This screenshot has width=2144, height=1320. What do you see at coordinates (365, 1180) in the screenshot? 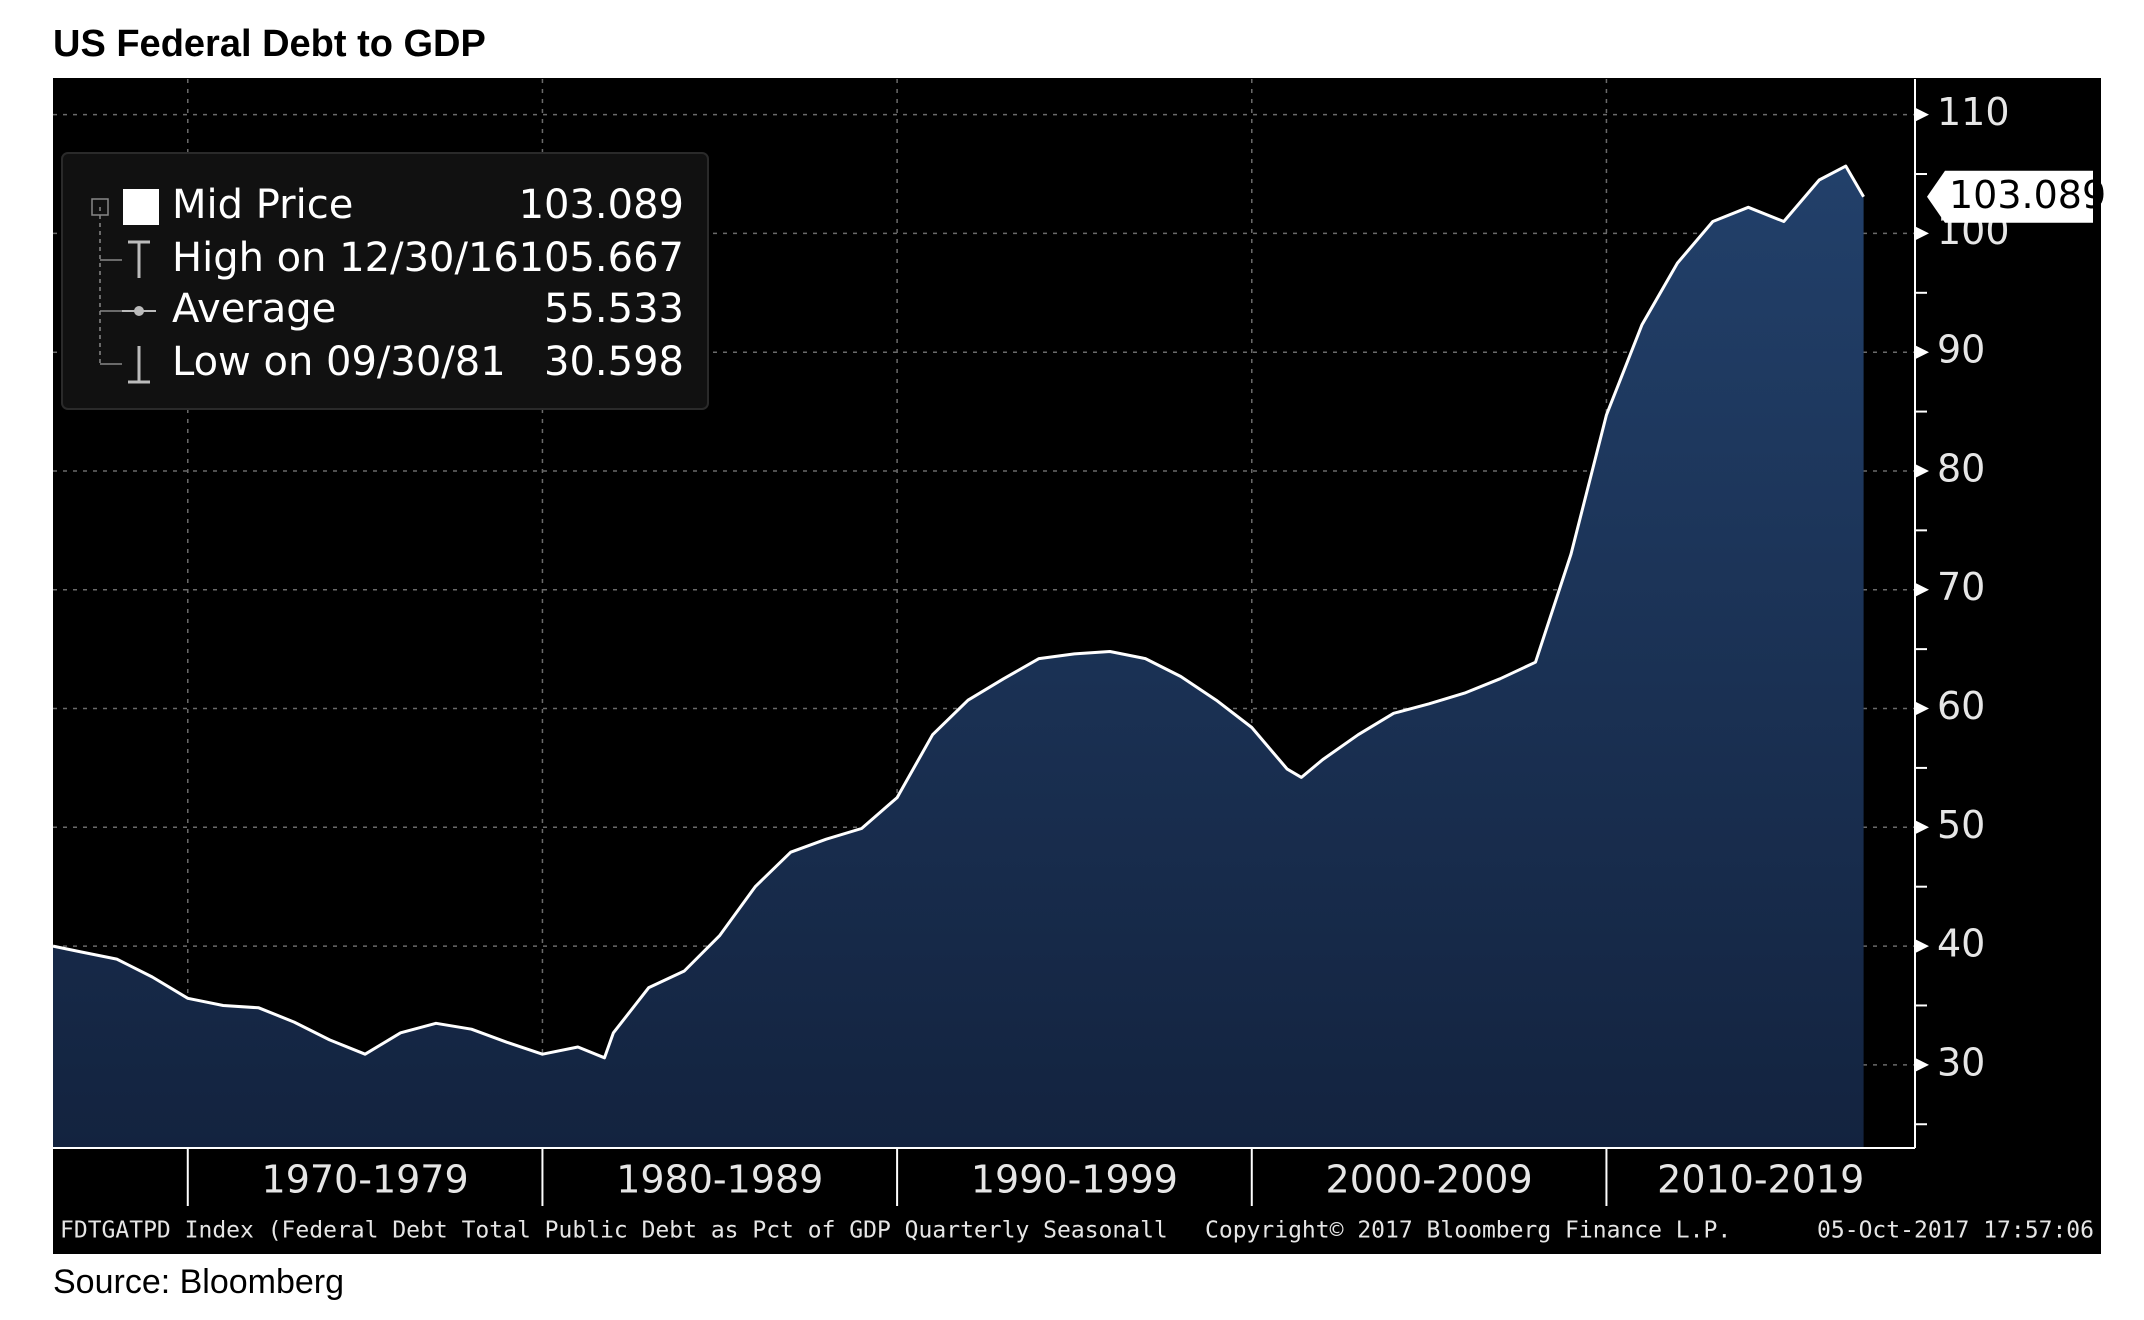
I see `x-tick-label: 1970-1979` at bounding box center [365, 1180].